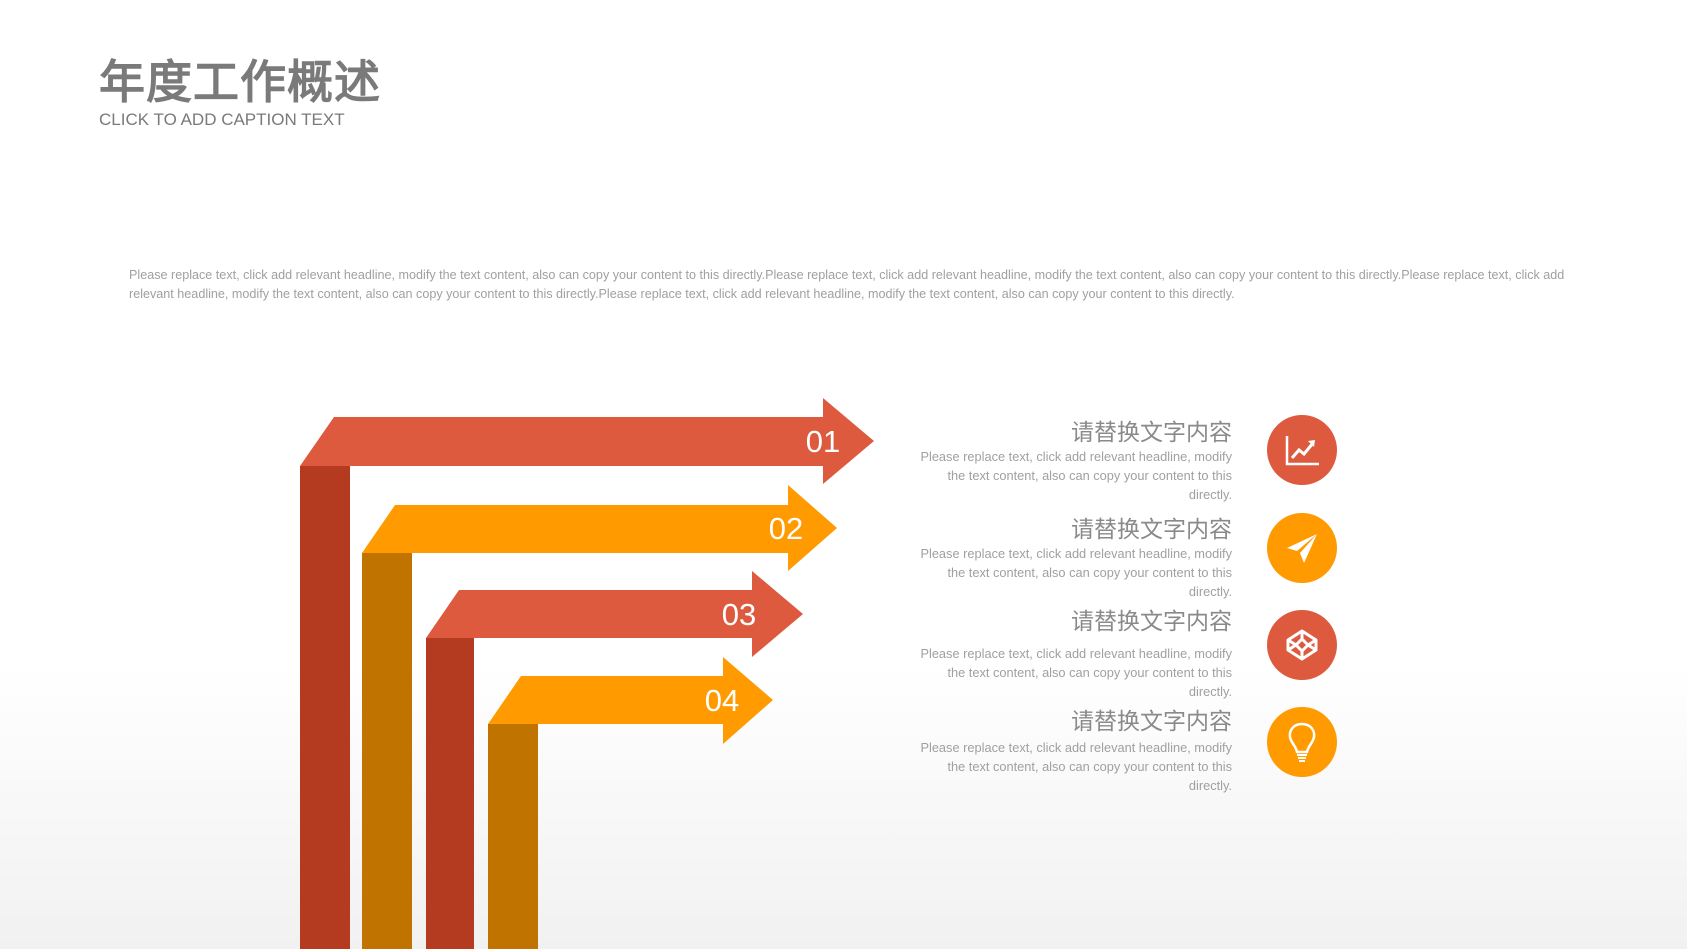  Describe the element at coordinates (614, 614) in the screenshot. I see `arrow-03-shape` at that location.